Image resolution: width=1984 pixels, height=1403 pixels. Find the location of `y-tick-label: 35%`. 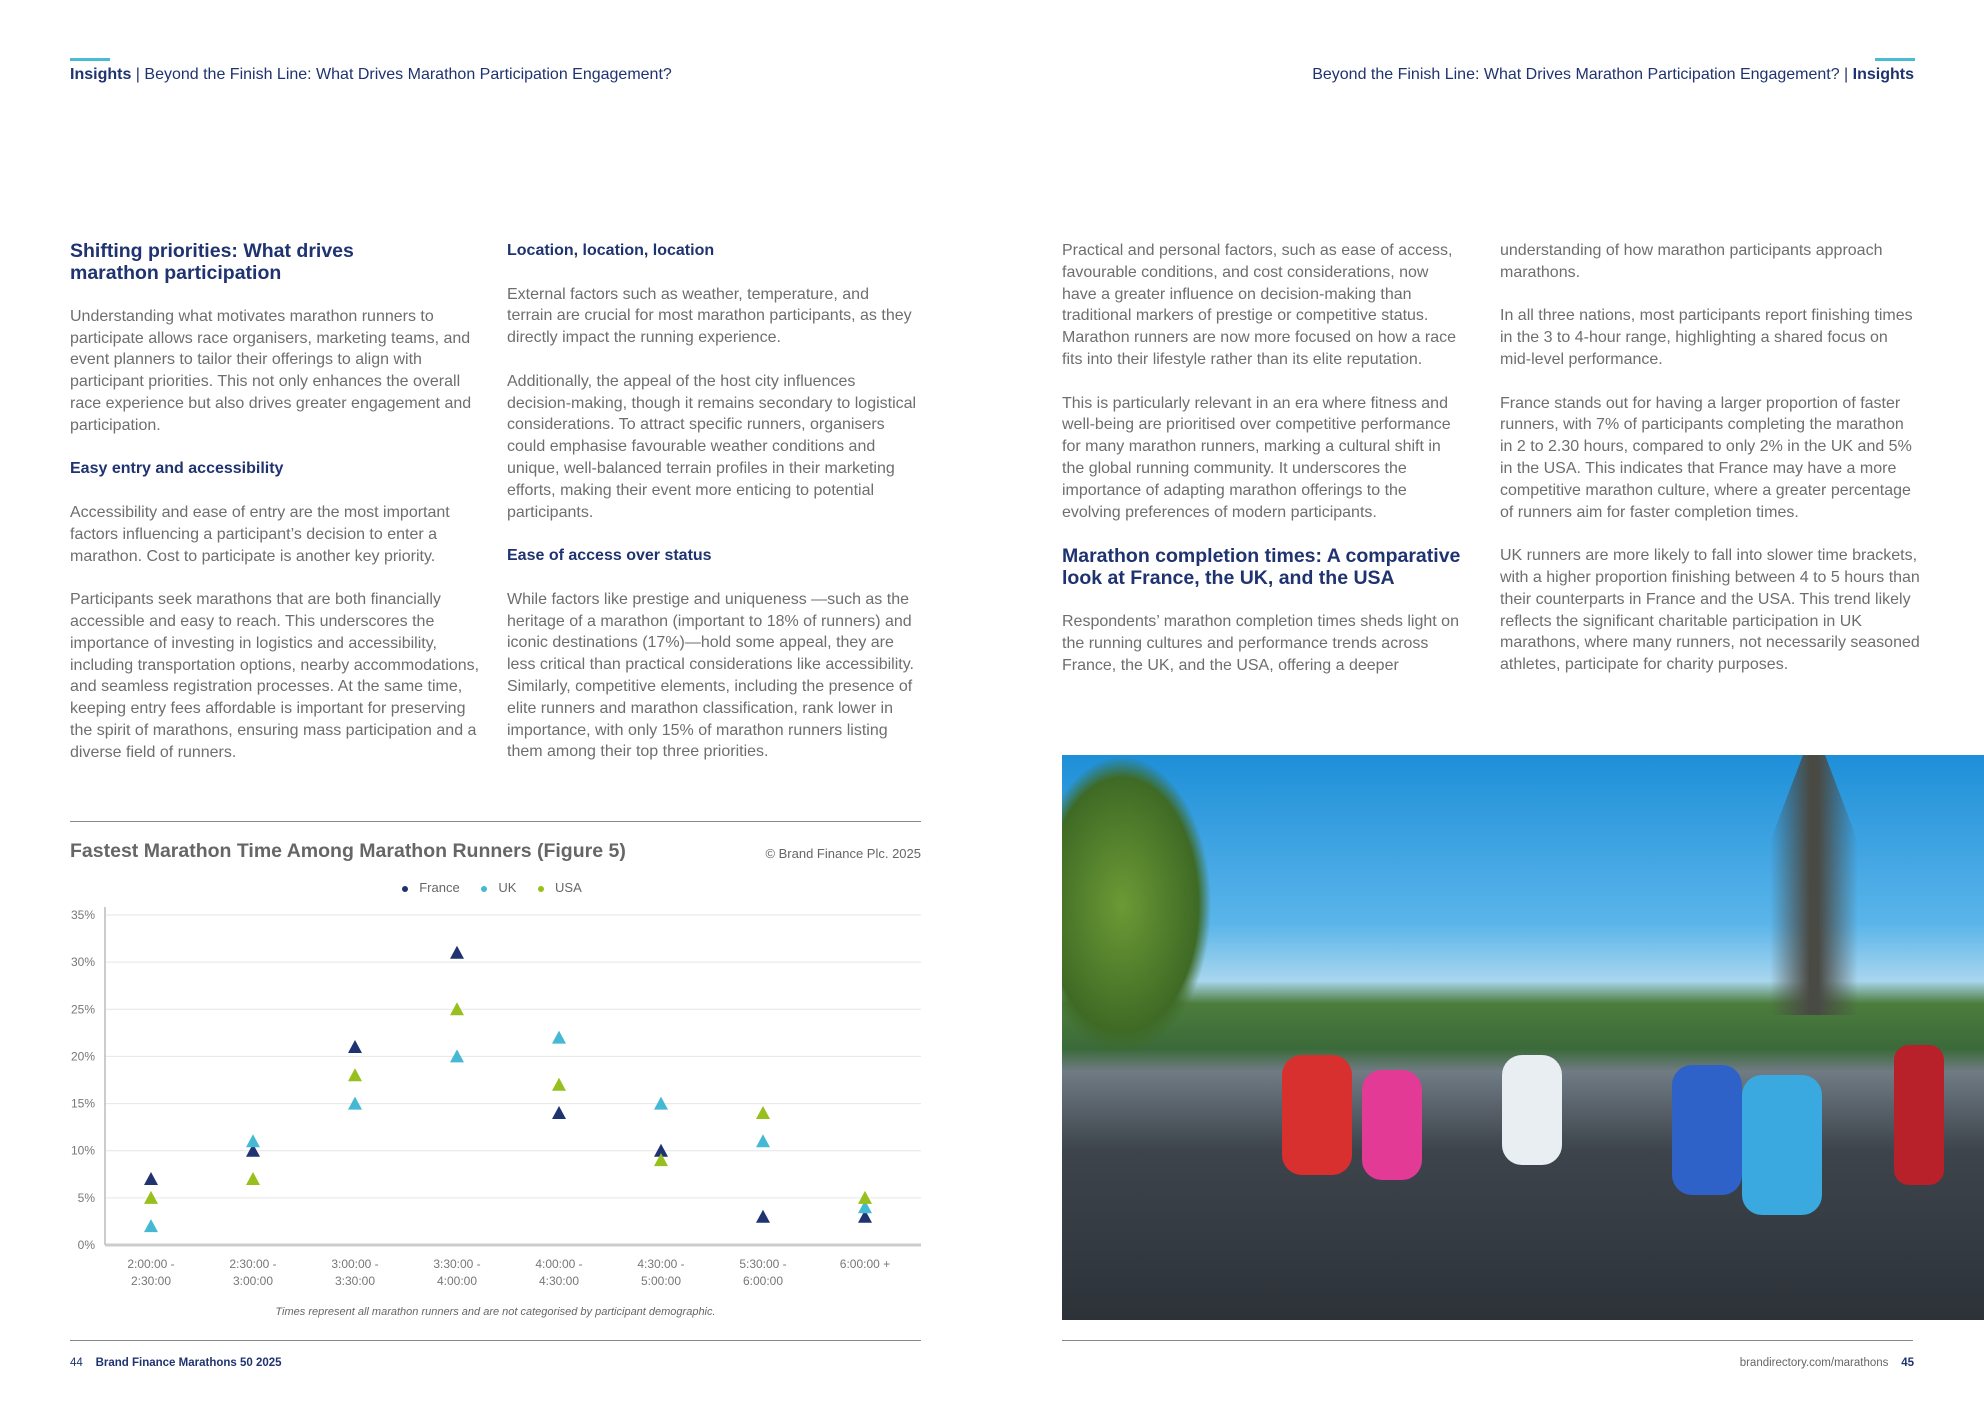

y-tick-label: 35% is located at coordinates (83, 915).